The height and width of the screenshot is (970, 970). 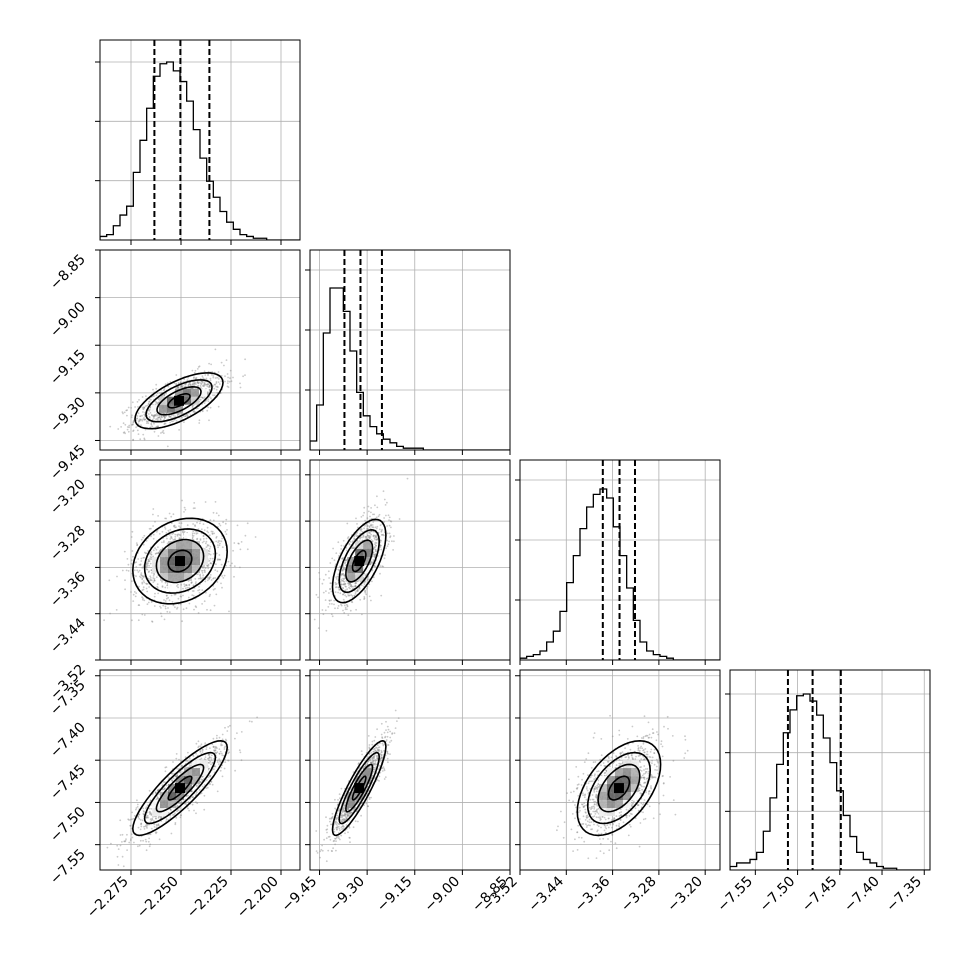 What do you see at coordinates (68, 544) in the screenshot?
I see `y-tick-label: −3.28` at bounding box center [68, 544].